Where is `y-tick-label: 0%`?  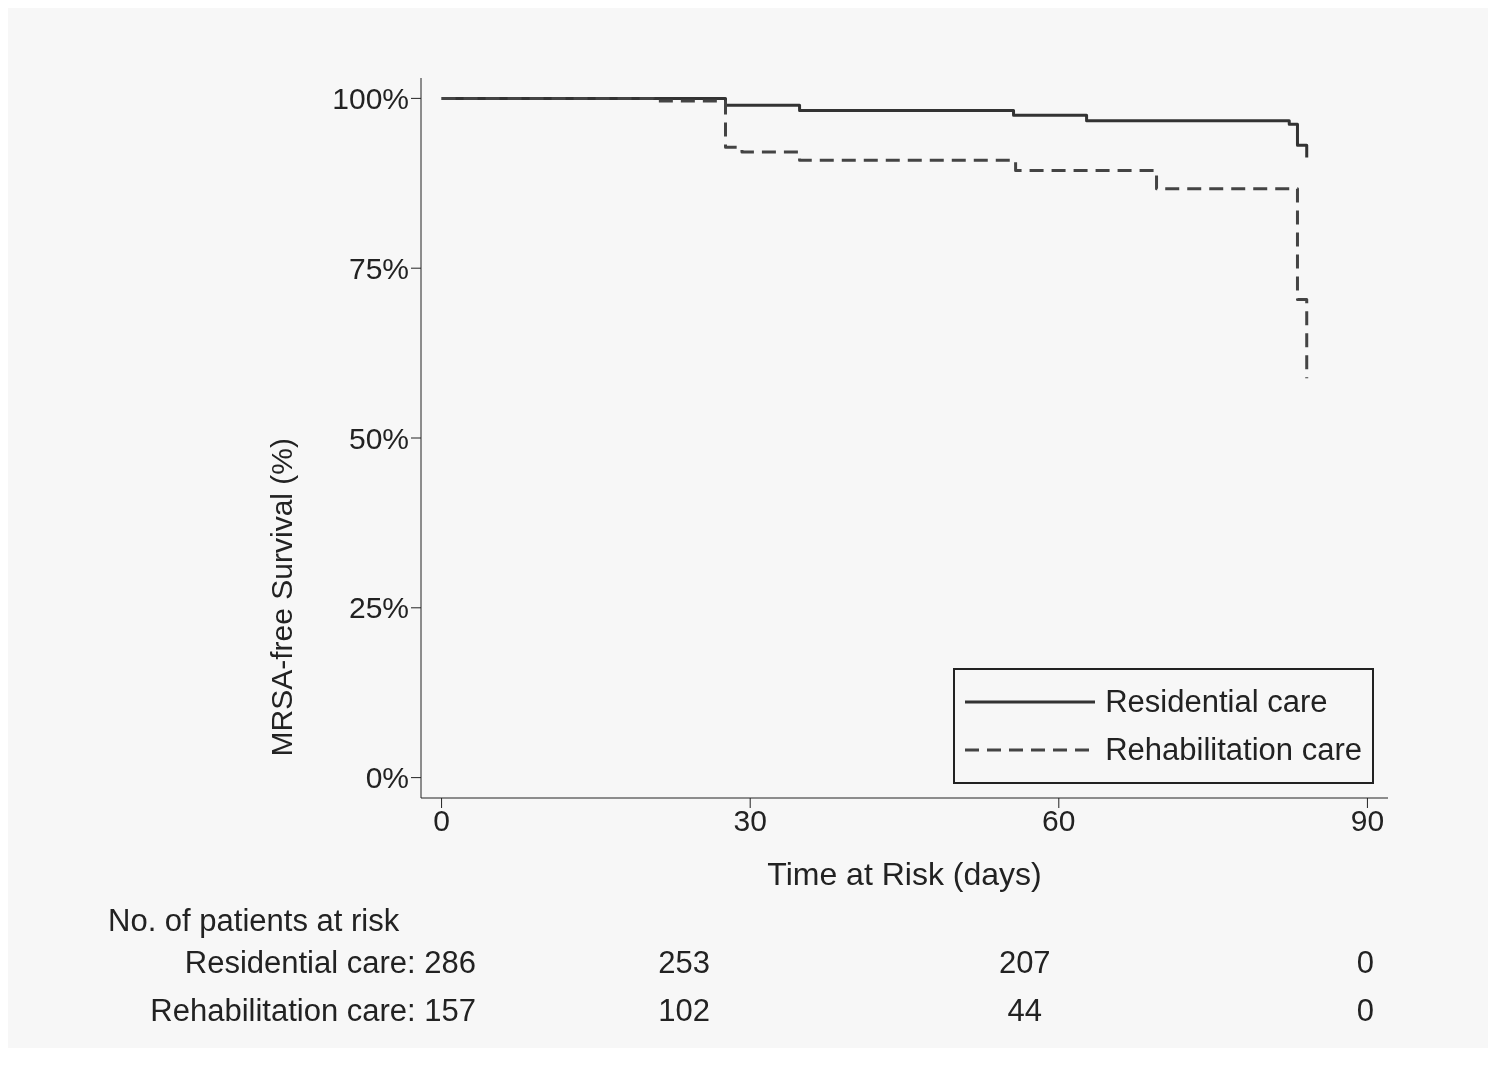 y-tick-label: 0% is located at coordinates (387, 778).